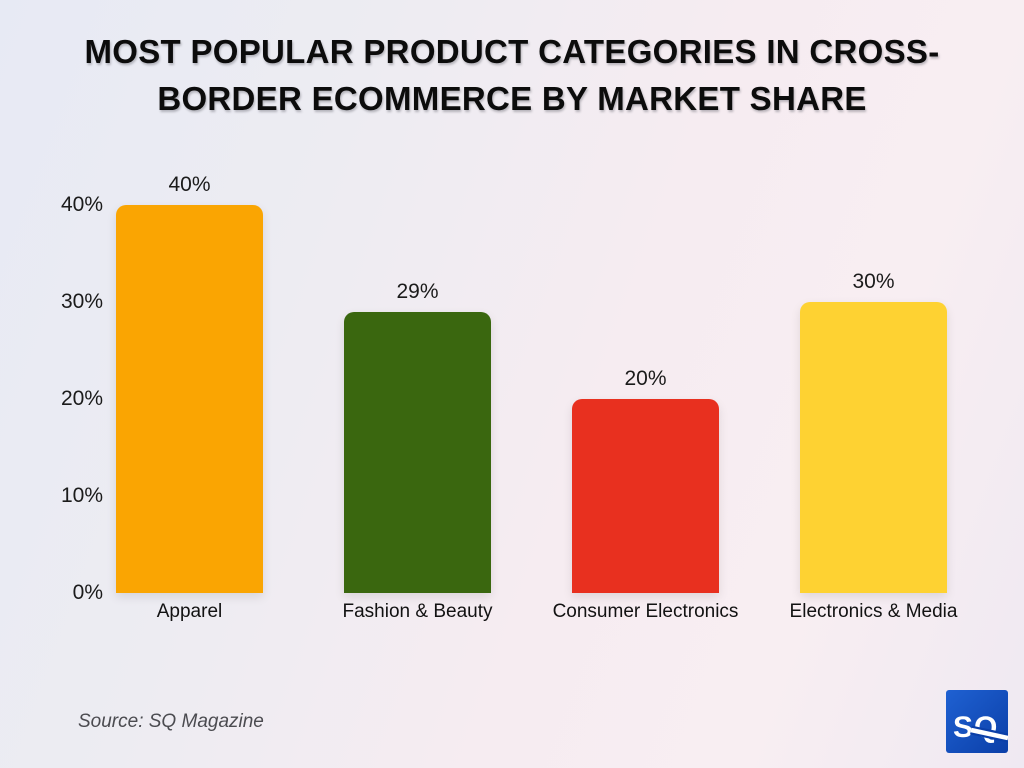  What do you see at coordinates (873, 281) in the screenshot?
I see `bar-value-label: 30%` at bounding box center [873, 281].